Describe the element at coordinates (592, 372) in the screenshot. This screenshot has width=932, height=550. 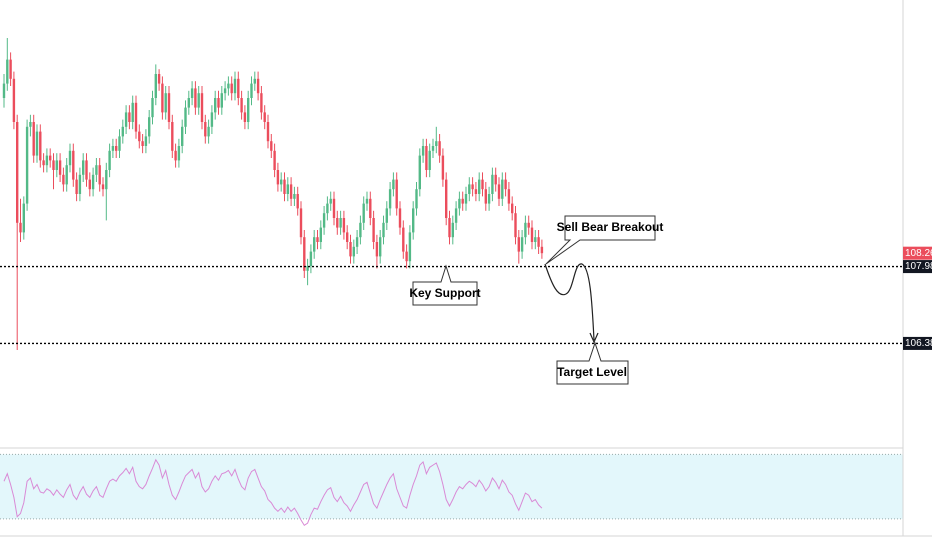
I see `annotation: Target Level` at that location.